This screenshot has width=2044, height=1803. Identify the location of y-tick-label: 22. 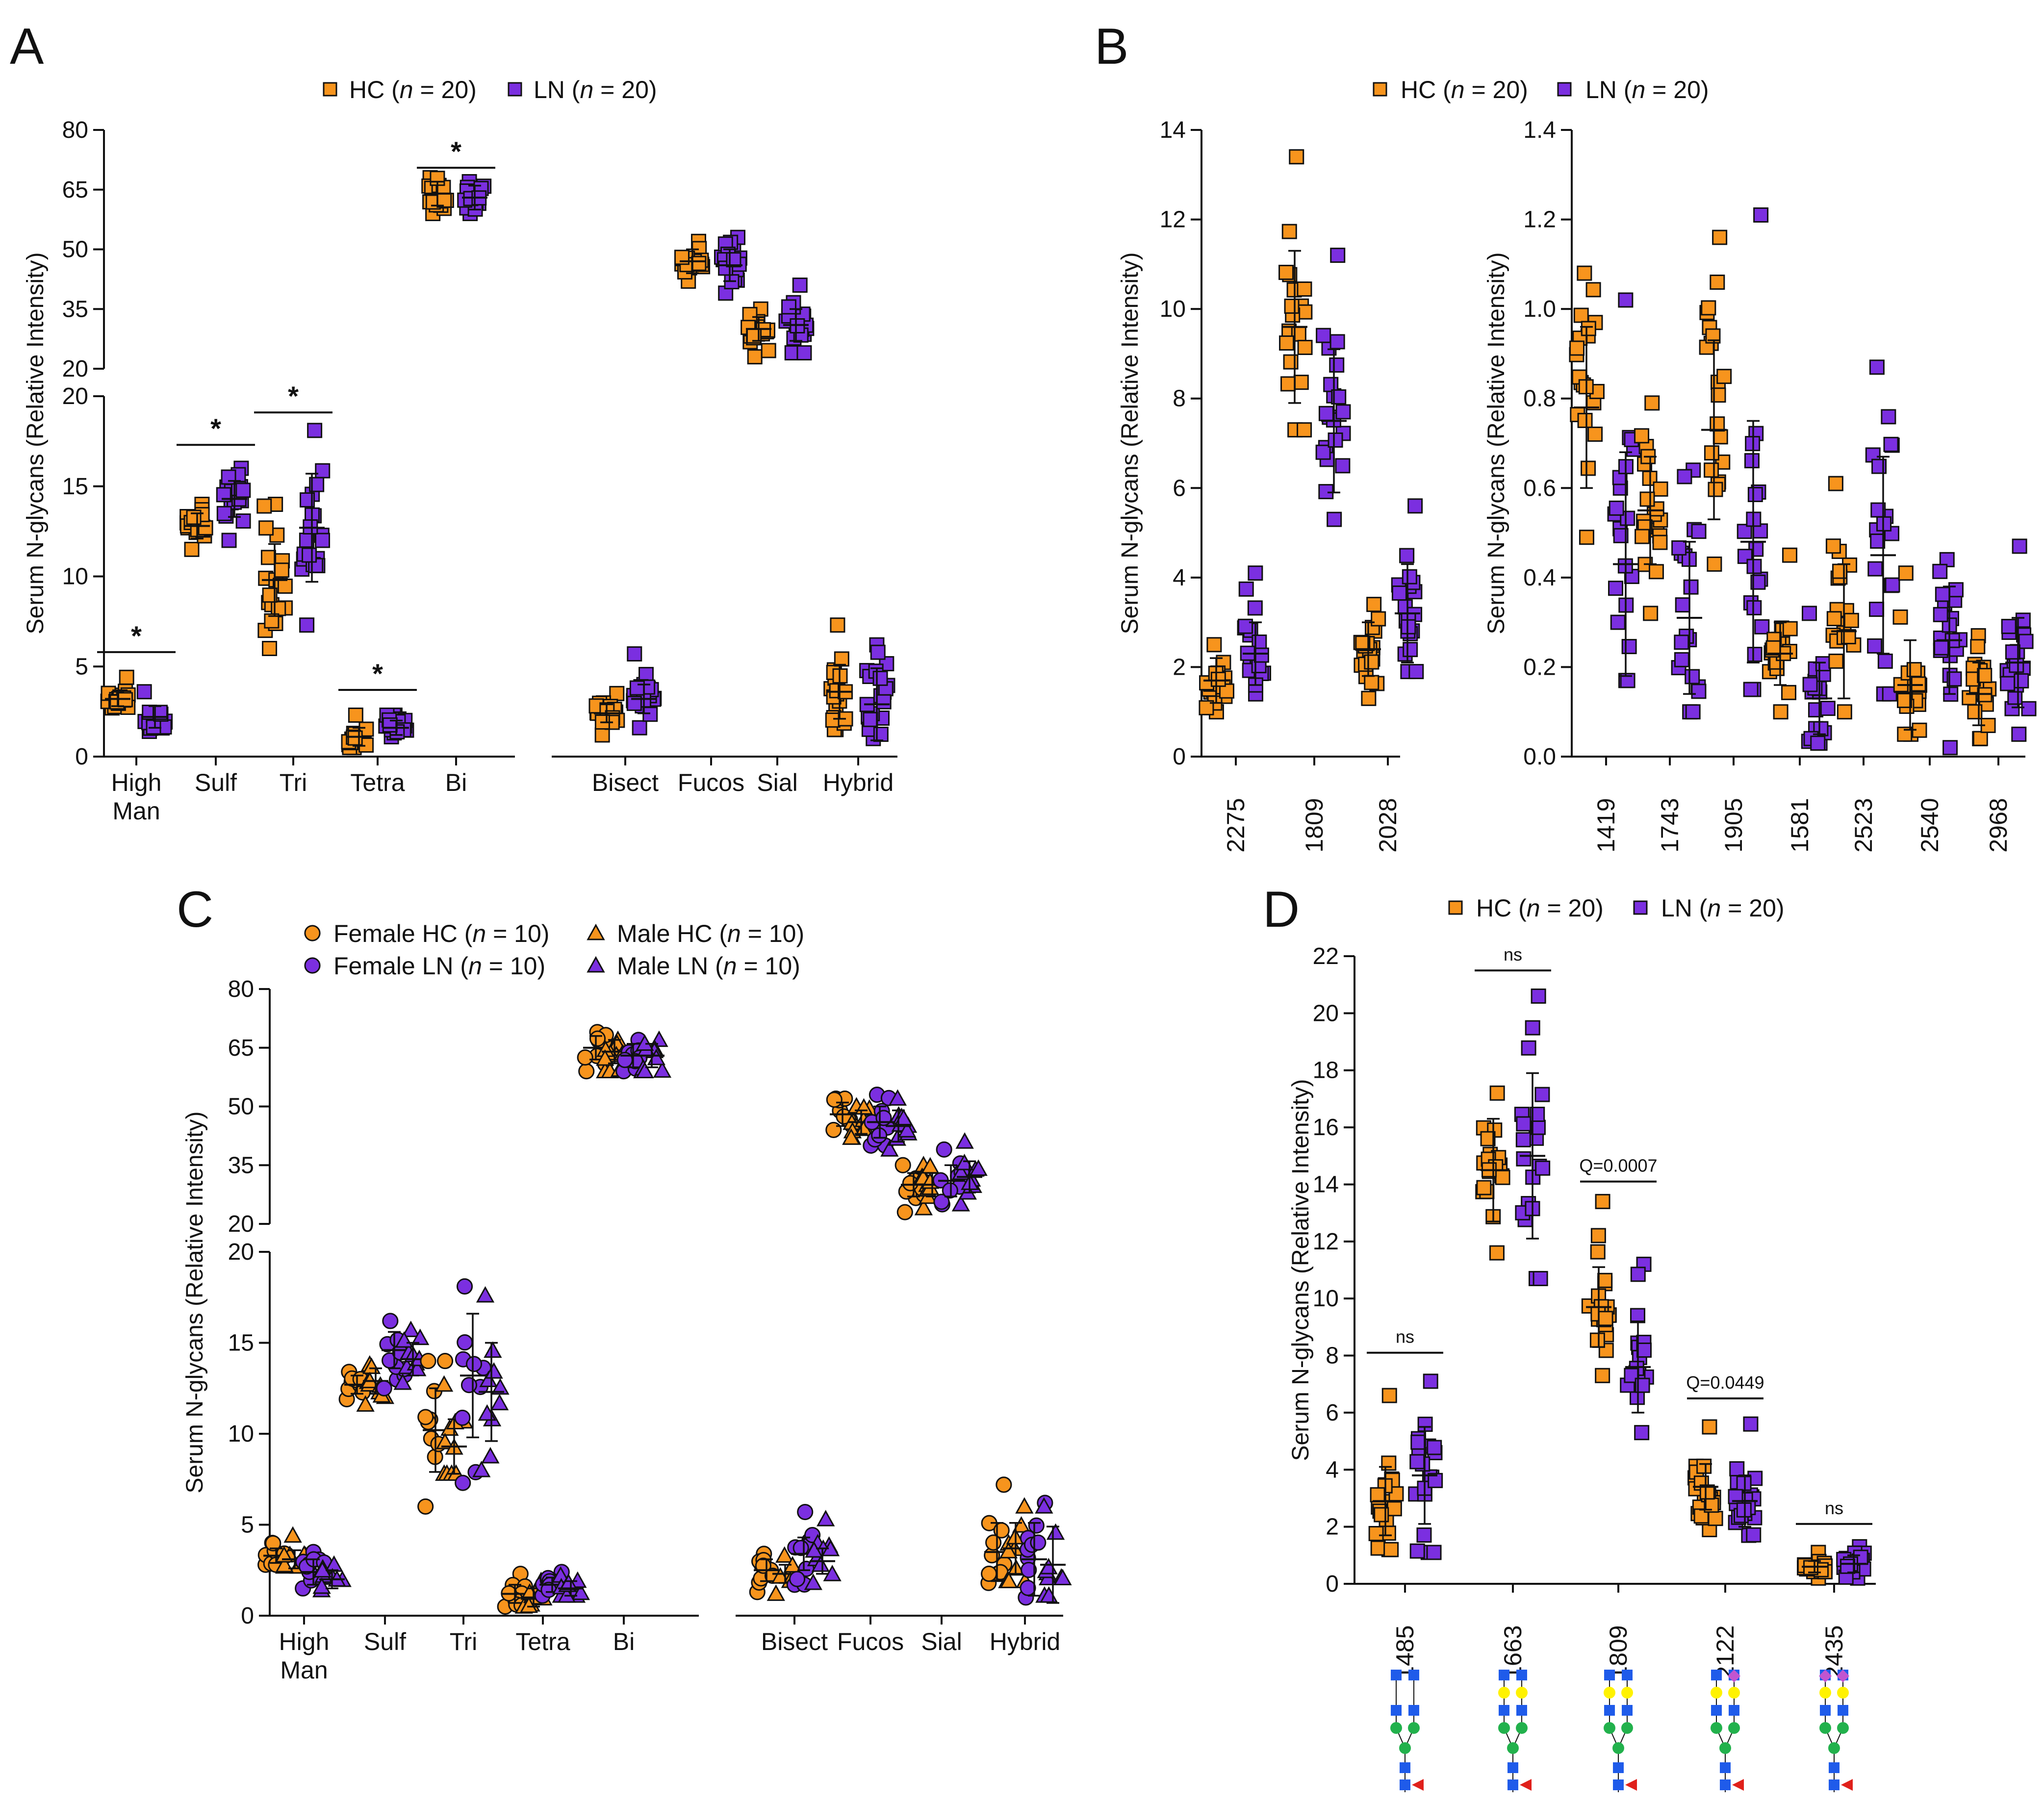
(1326, 956).